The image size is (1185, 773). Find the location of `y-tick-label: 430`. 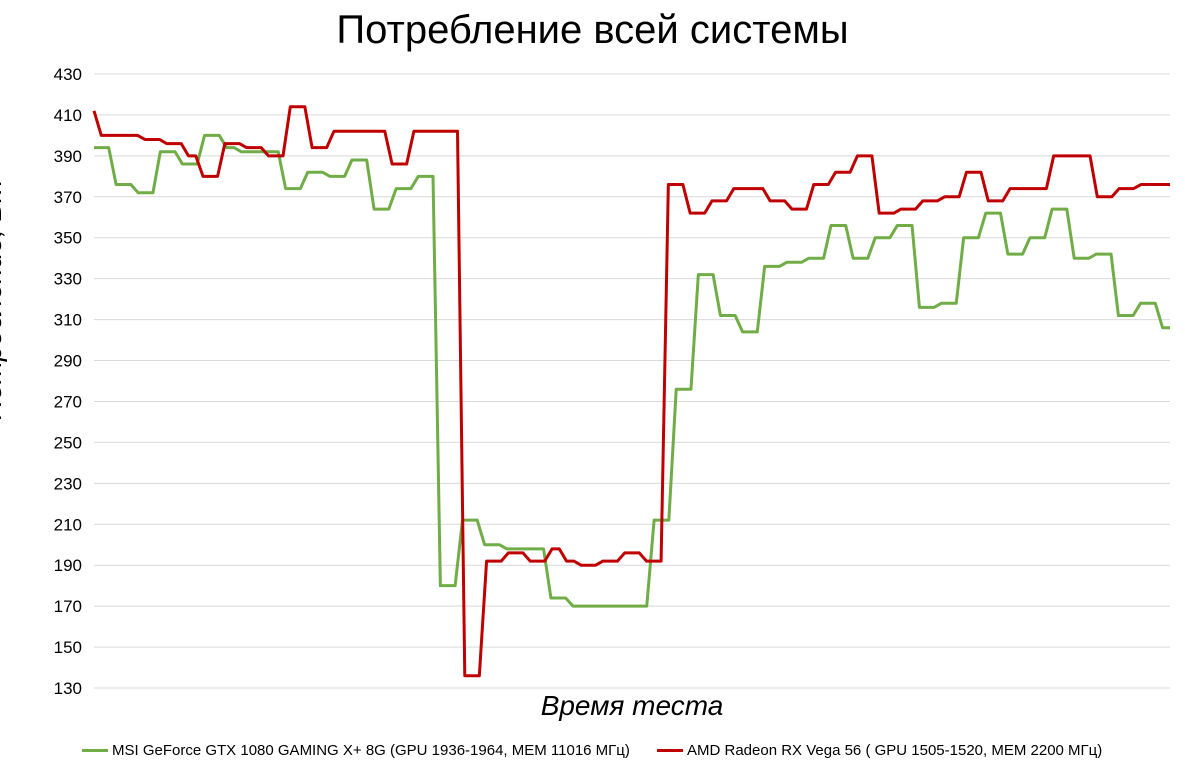

y-tick-label: 430 is located at coordinates (68, 74).